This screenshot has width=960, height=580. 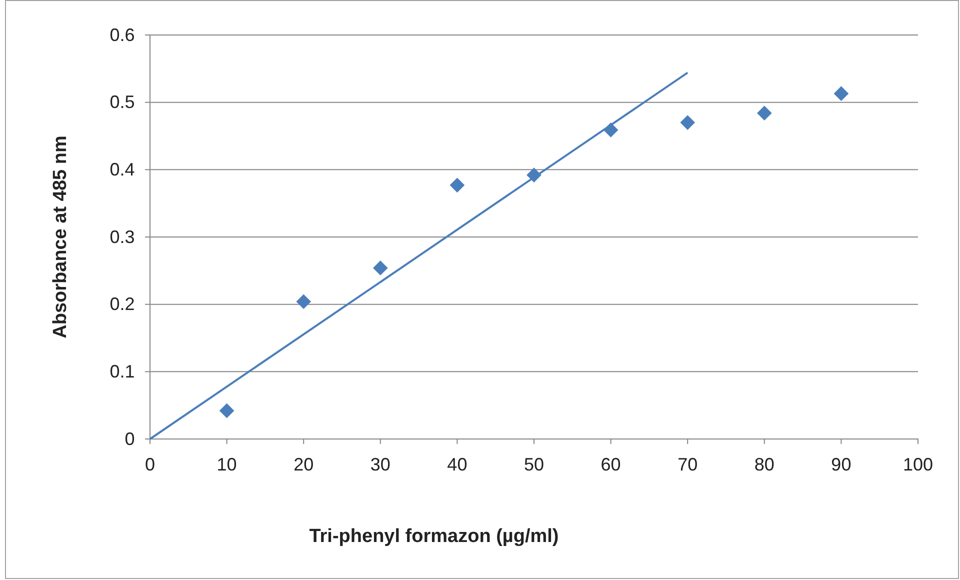 I want to click on y-tick-label: 0.2, so click(x=122, y=304).